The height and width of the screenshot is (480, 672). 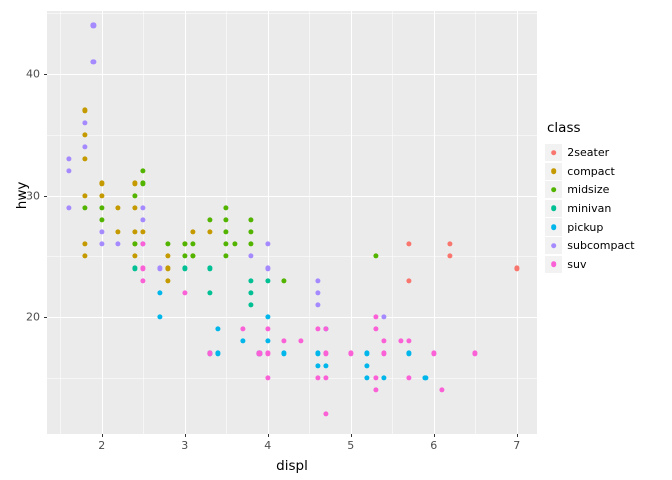 What do you see at coordinates (102, 445) in the screenshot?
I see `x-tick-label: 2` at bounding box center [102, 445].